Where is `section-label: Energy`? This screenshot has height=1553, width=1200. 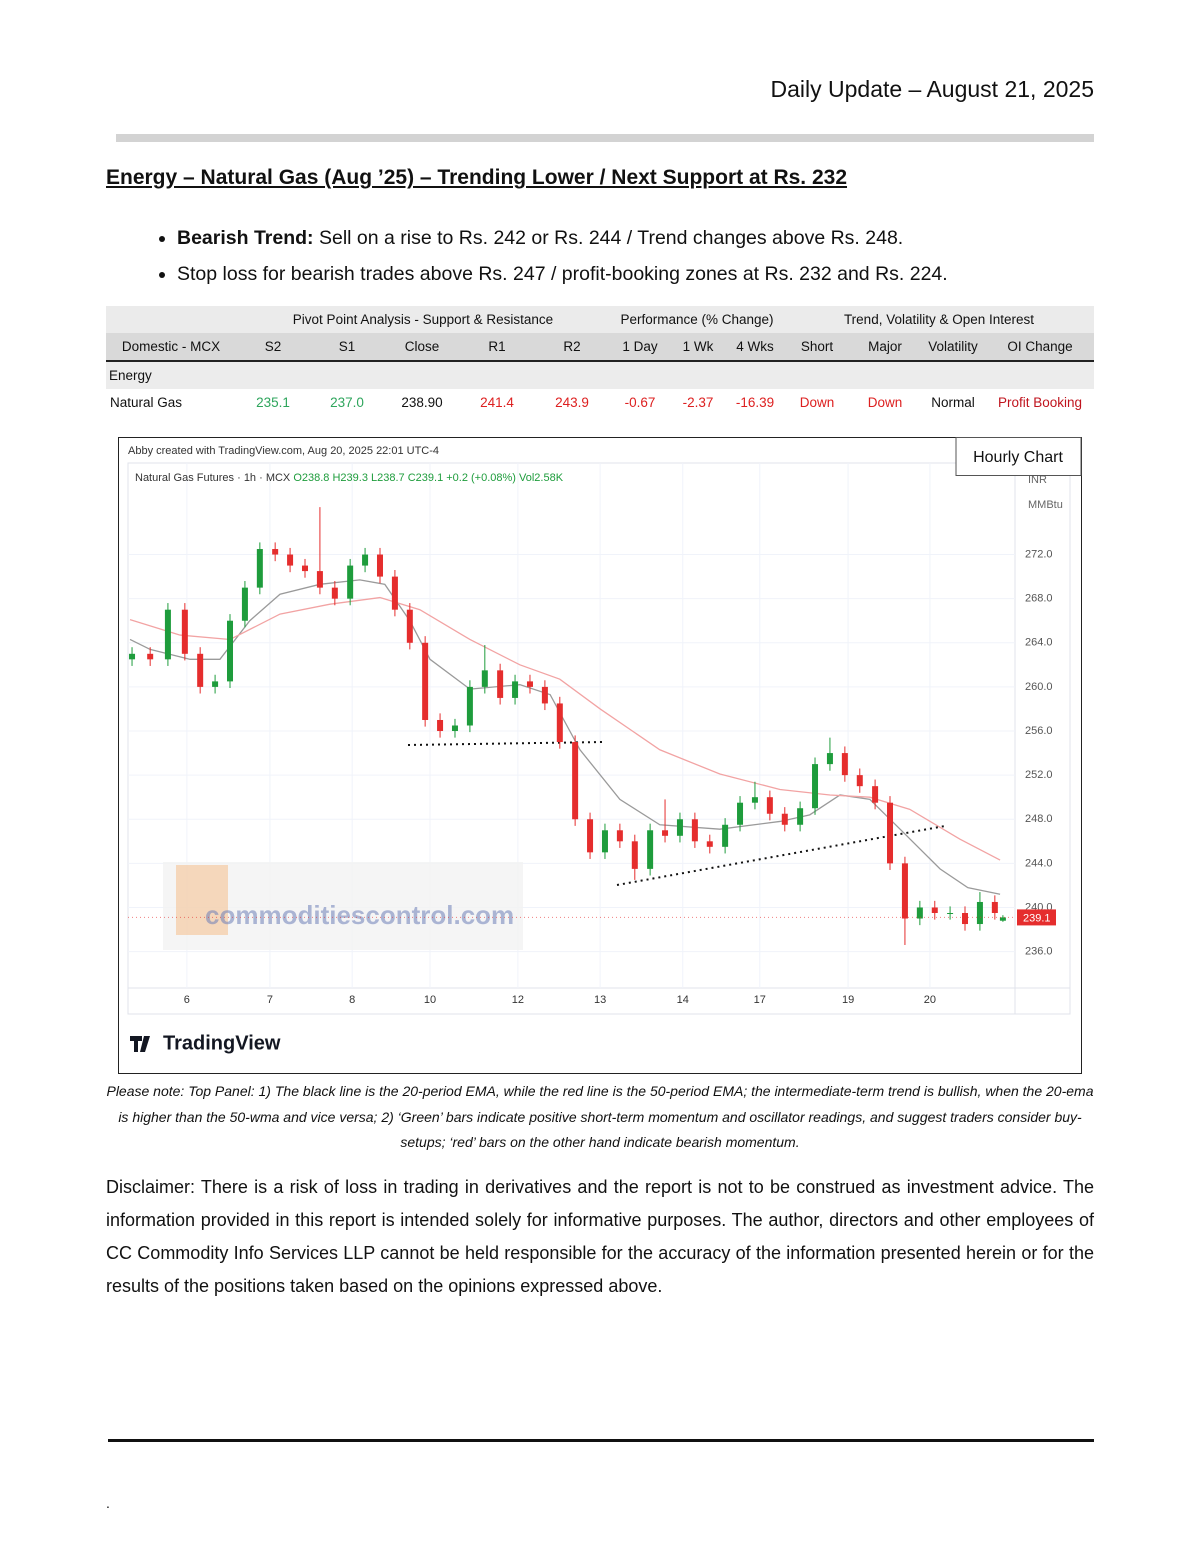 section-label: Energy is located at coordinates (600, 375).